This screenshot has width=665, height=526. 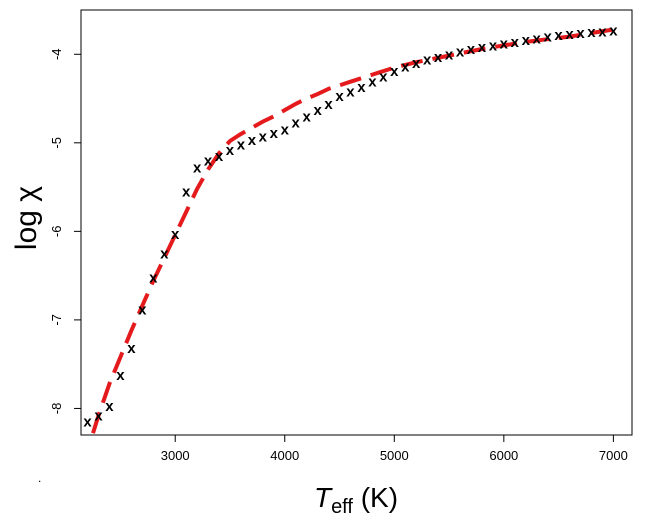 I want to click on x-axis-title-main: T, so click(x=323, y=497).